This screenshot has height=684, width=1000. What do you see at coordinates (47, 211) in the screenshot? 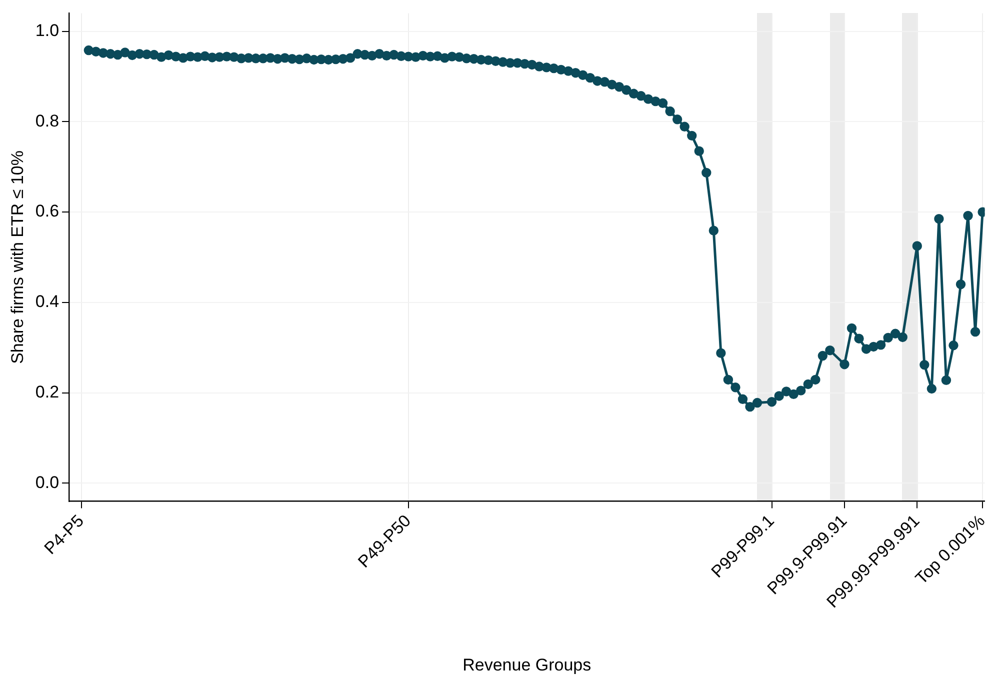
I see `y-tick-label: 0.6` at bounding box center [47, 211].